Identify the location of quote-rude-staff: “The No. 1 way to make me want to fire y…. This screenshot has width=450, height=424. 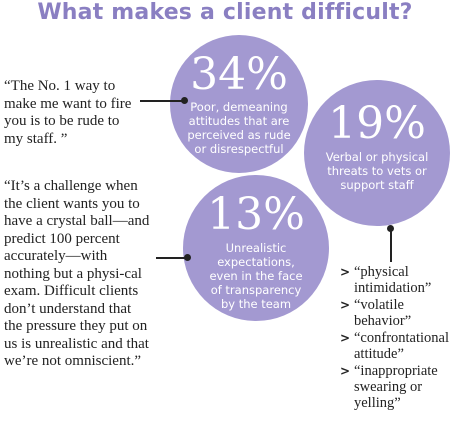
(68, 112).